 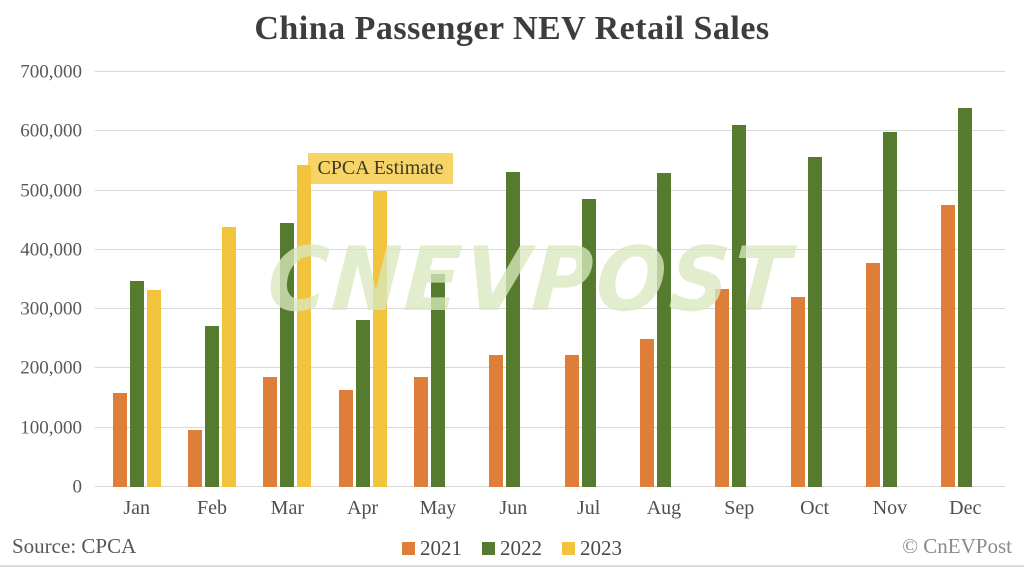 What do you see at coordinates (136, 508) in the screenshot?
I see `x-tick-label-jan: Jan` at bounding box center [136, 508].